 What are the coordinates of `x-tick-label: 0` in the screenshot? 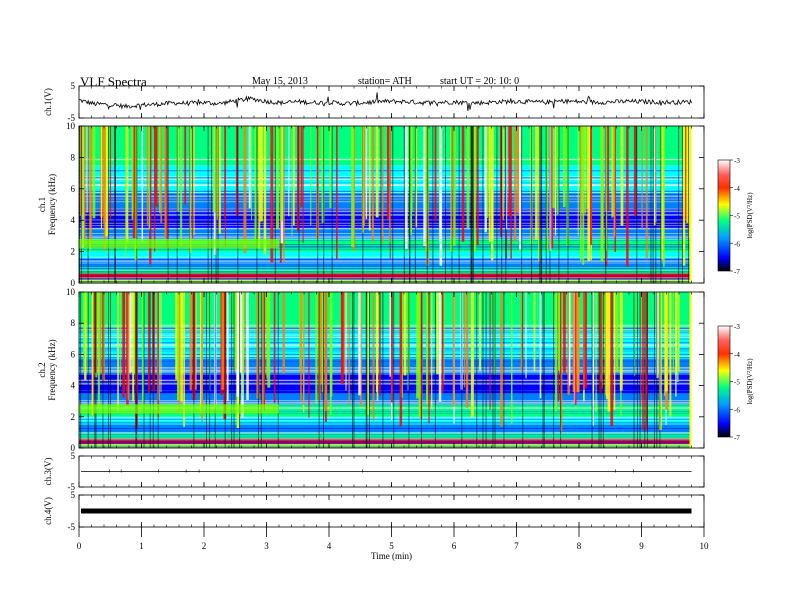 It's located at (79, 546).